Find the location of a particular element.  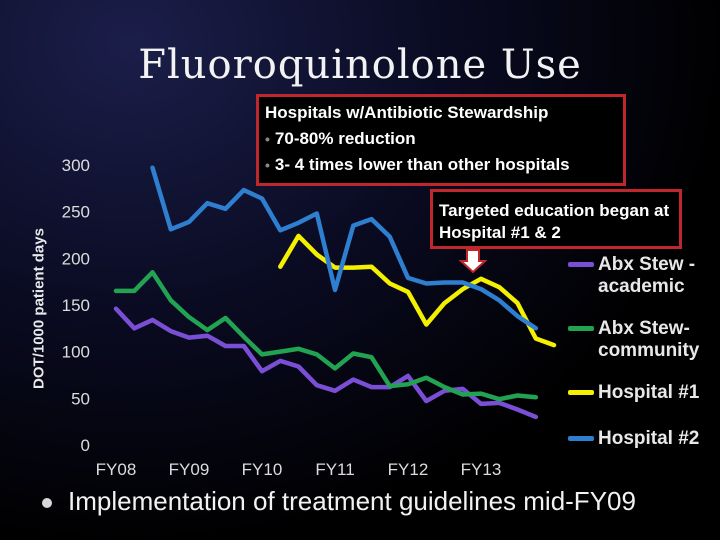

stewardship-bullet-1: • 70-80% reduction is located at coordinates (340, 138).